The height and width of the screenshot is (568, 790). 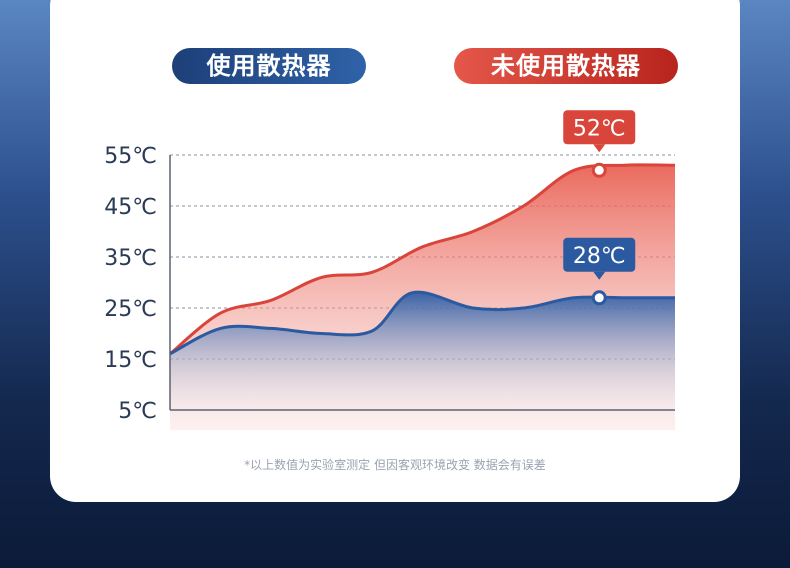 I want to click on y-tick-labels: 55℃ 45℃ 35℃ 25℃ 15℃ 5℃, so click(x=130, y=284).